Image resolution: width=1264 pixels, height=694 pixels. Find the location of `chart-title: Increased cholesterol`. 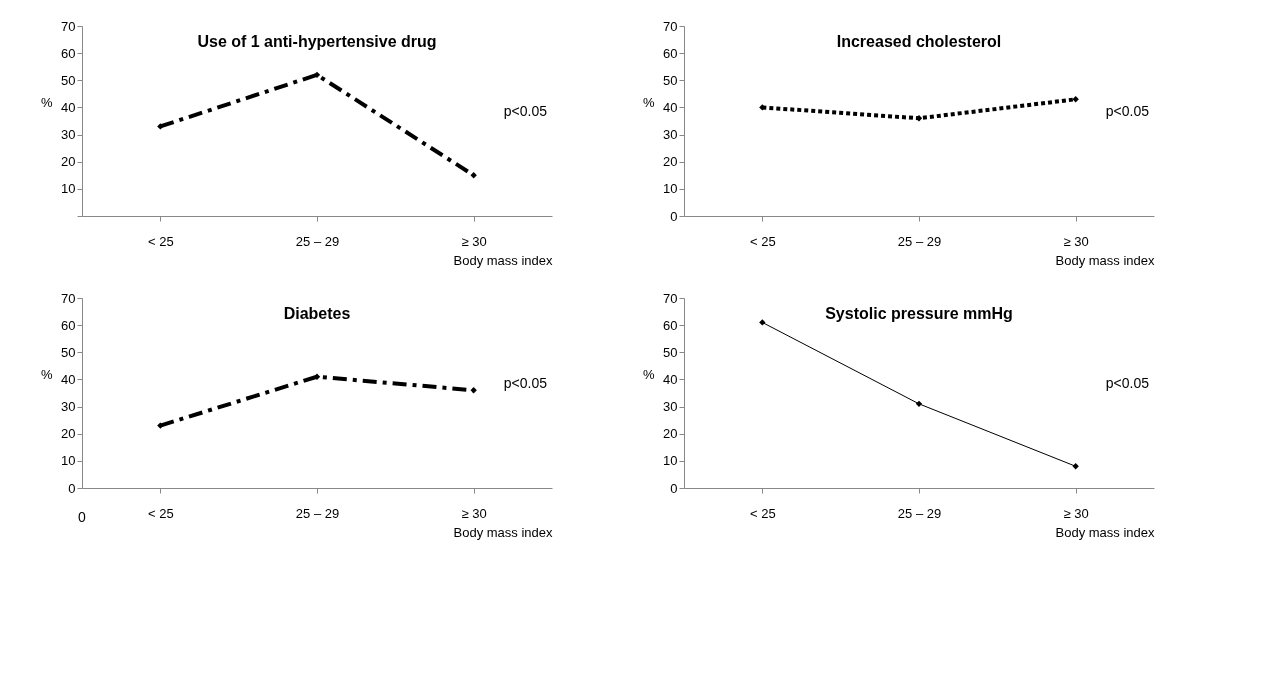

chart-title: Increased cholesterol is located at coordinates (919, 41).